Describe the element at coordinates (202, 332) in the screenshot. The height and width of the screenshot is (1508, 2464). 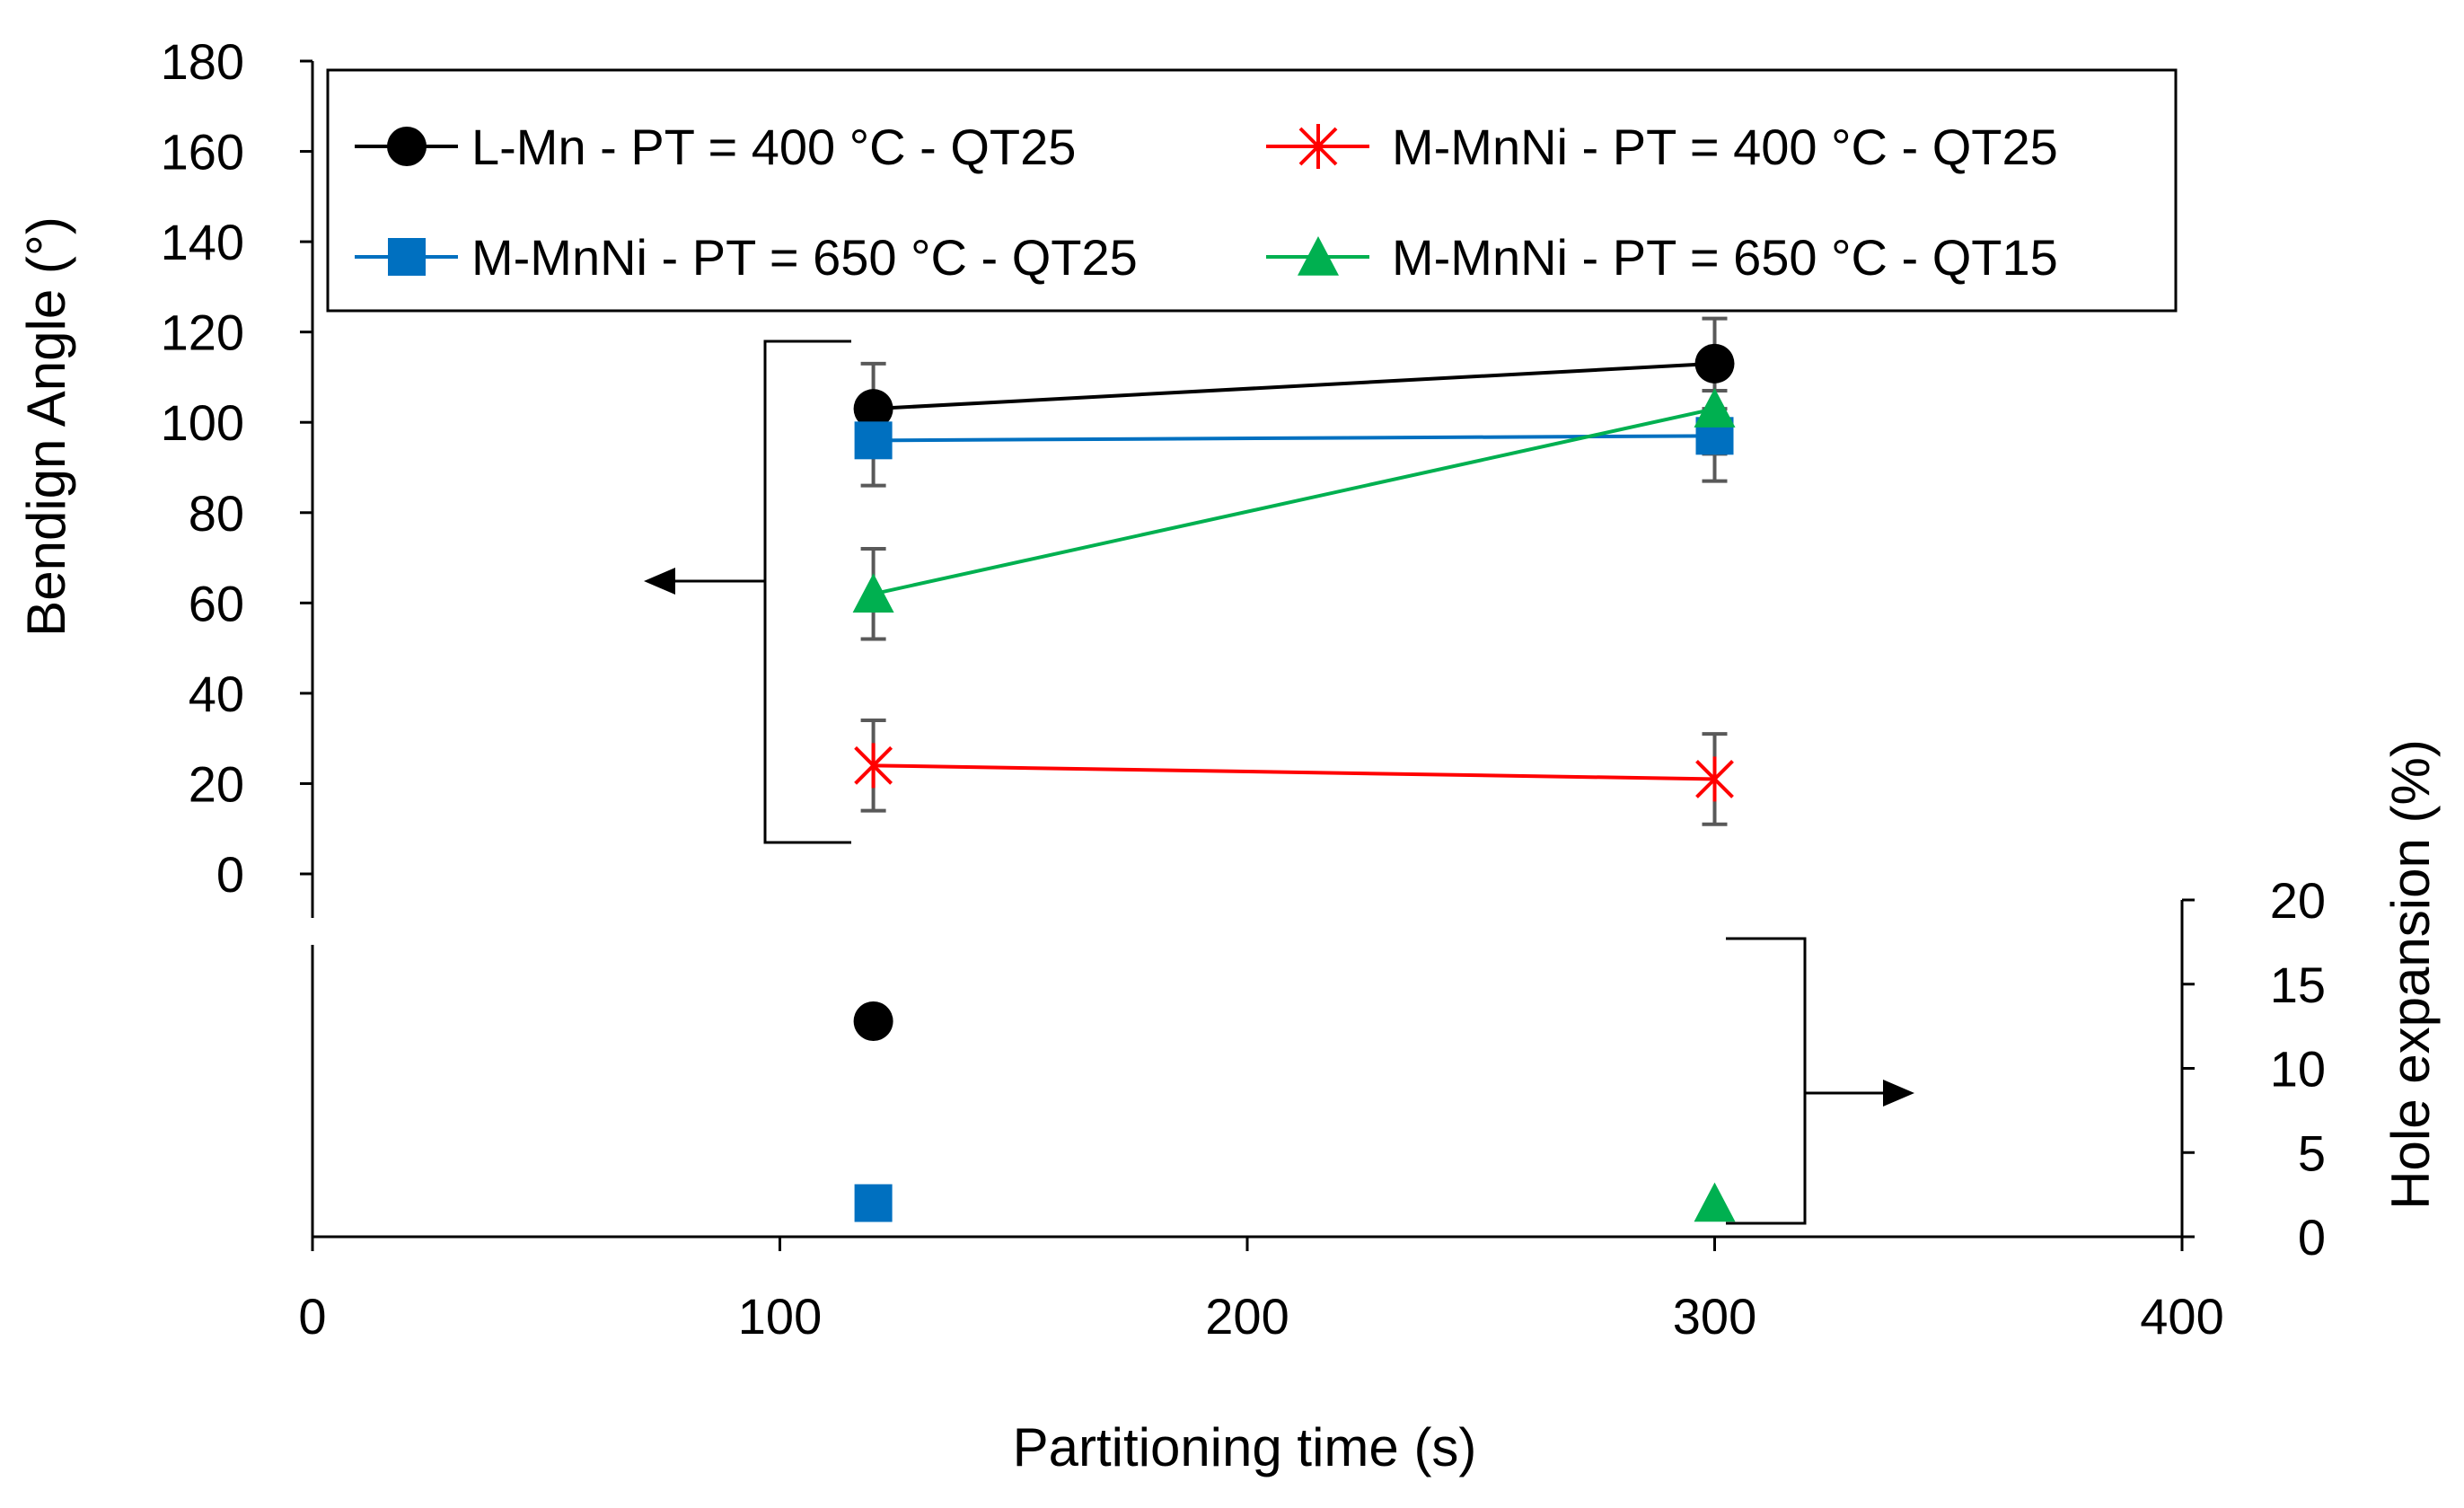
I see `y-left-tick-label: 120` at that location.